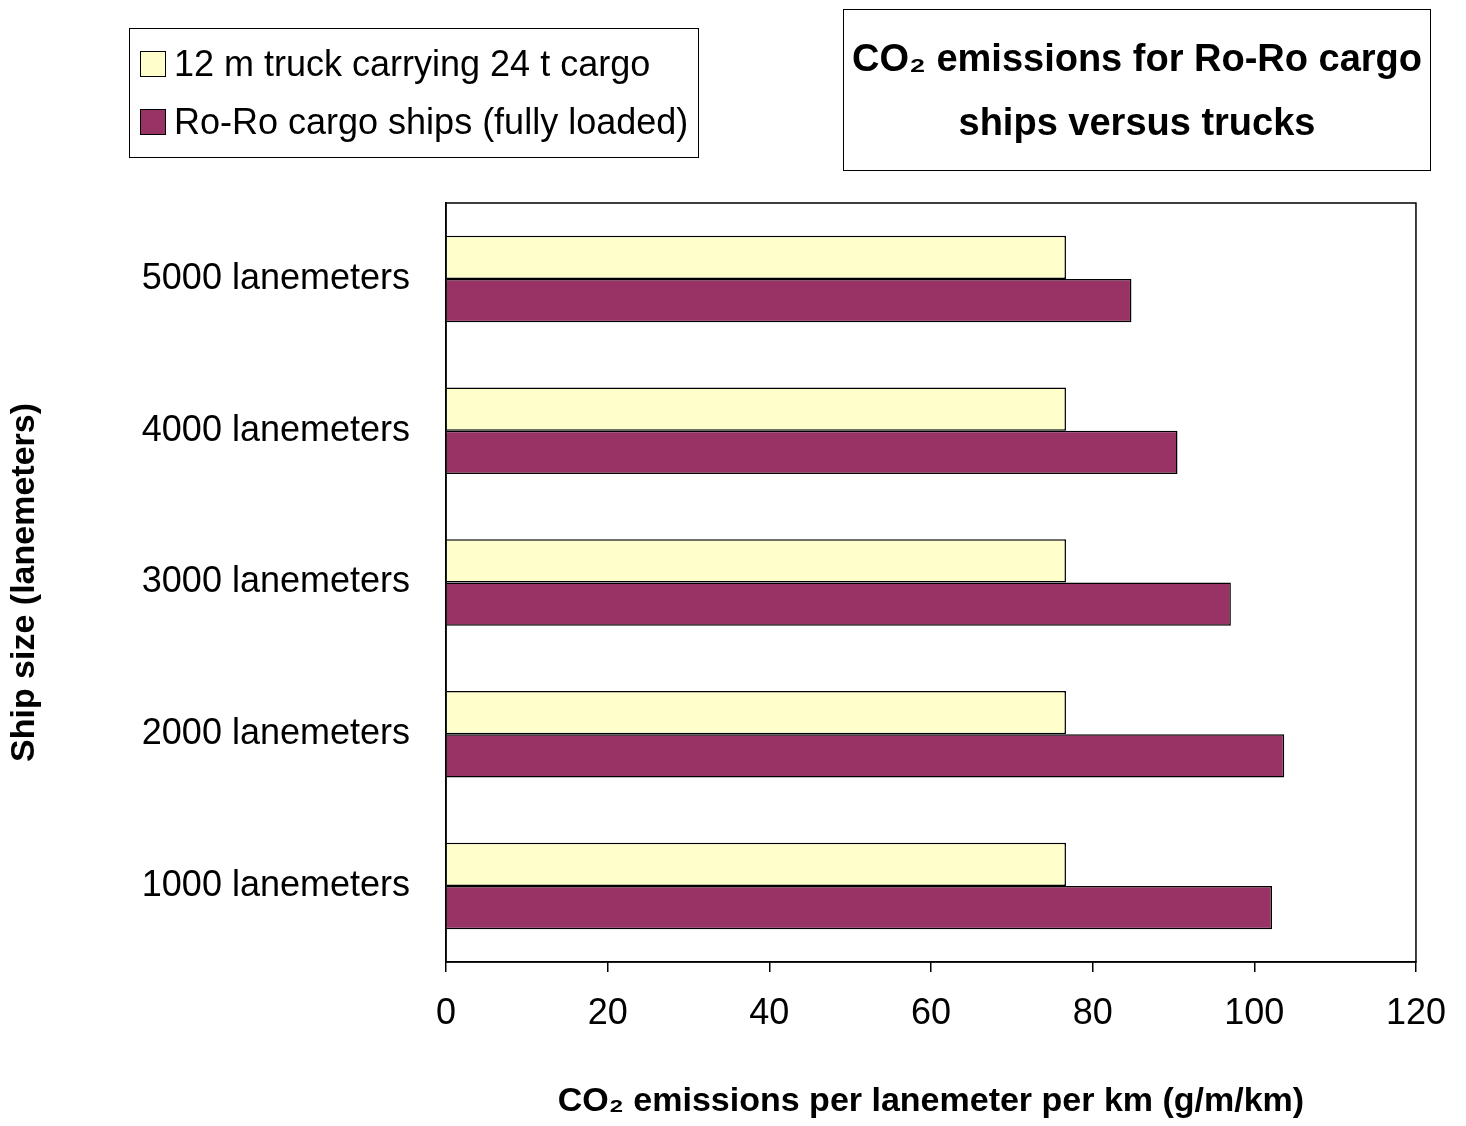 The width and height of the screenshot is (1466, 1126). I want to click on x-tick-label: 60, so click(931, 1011).